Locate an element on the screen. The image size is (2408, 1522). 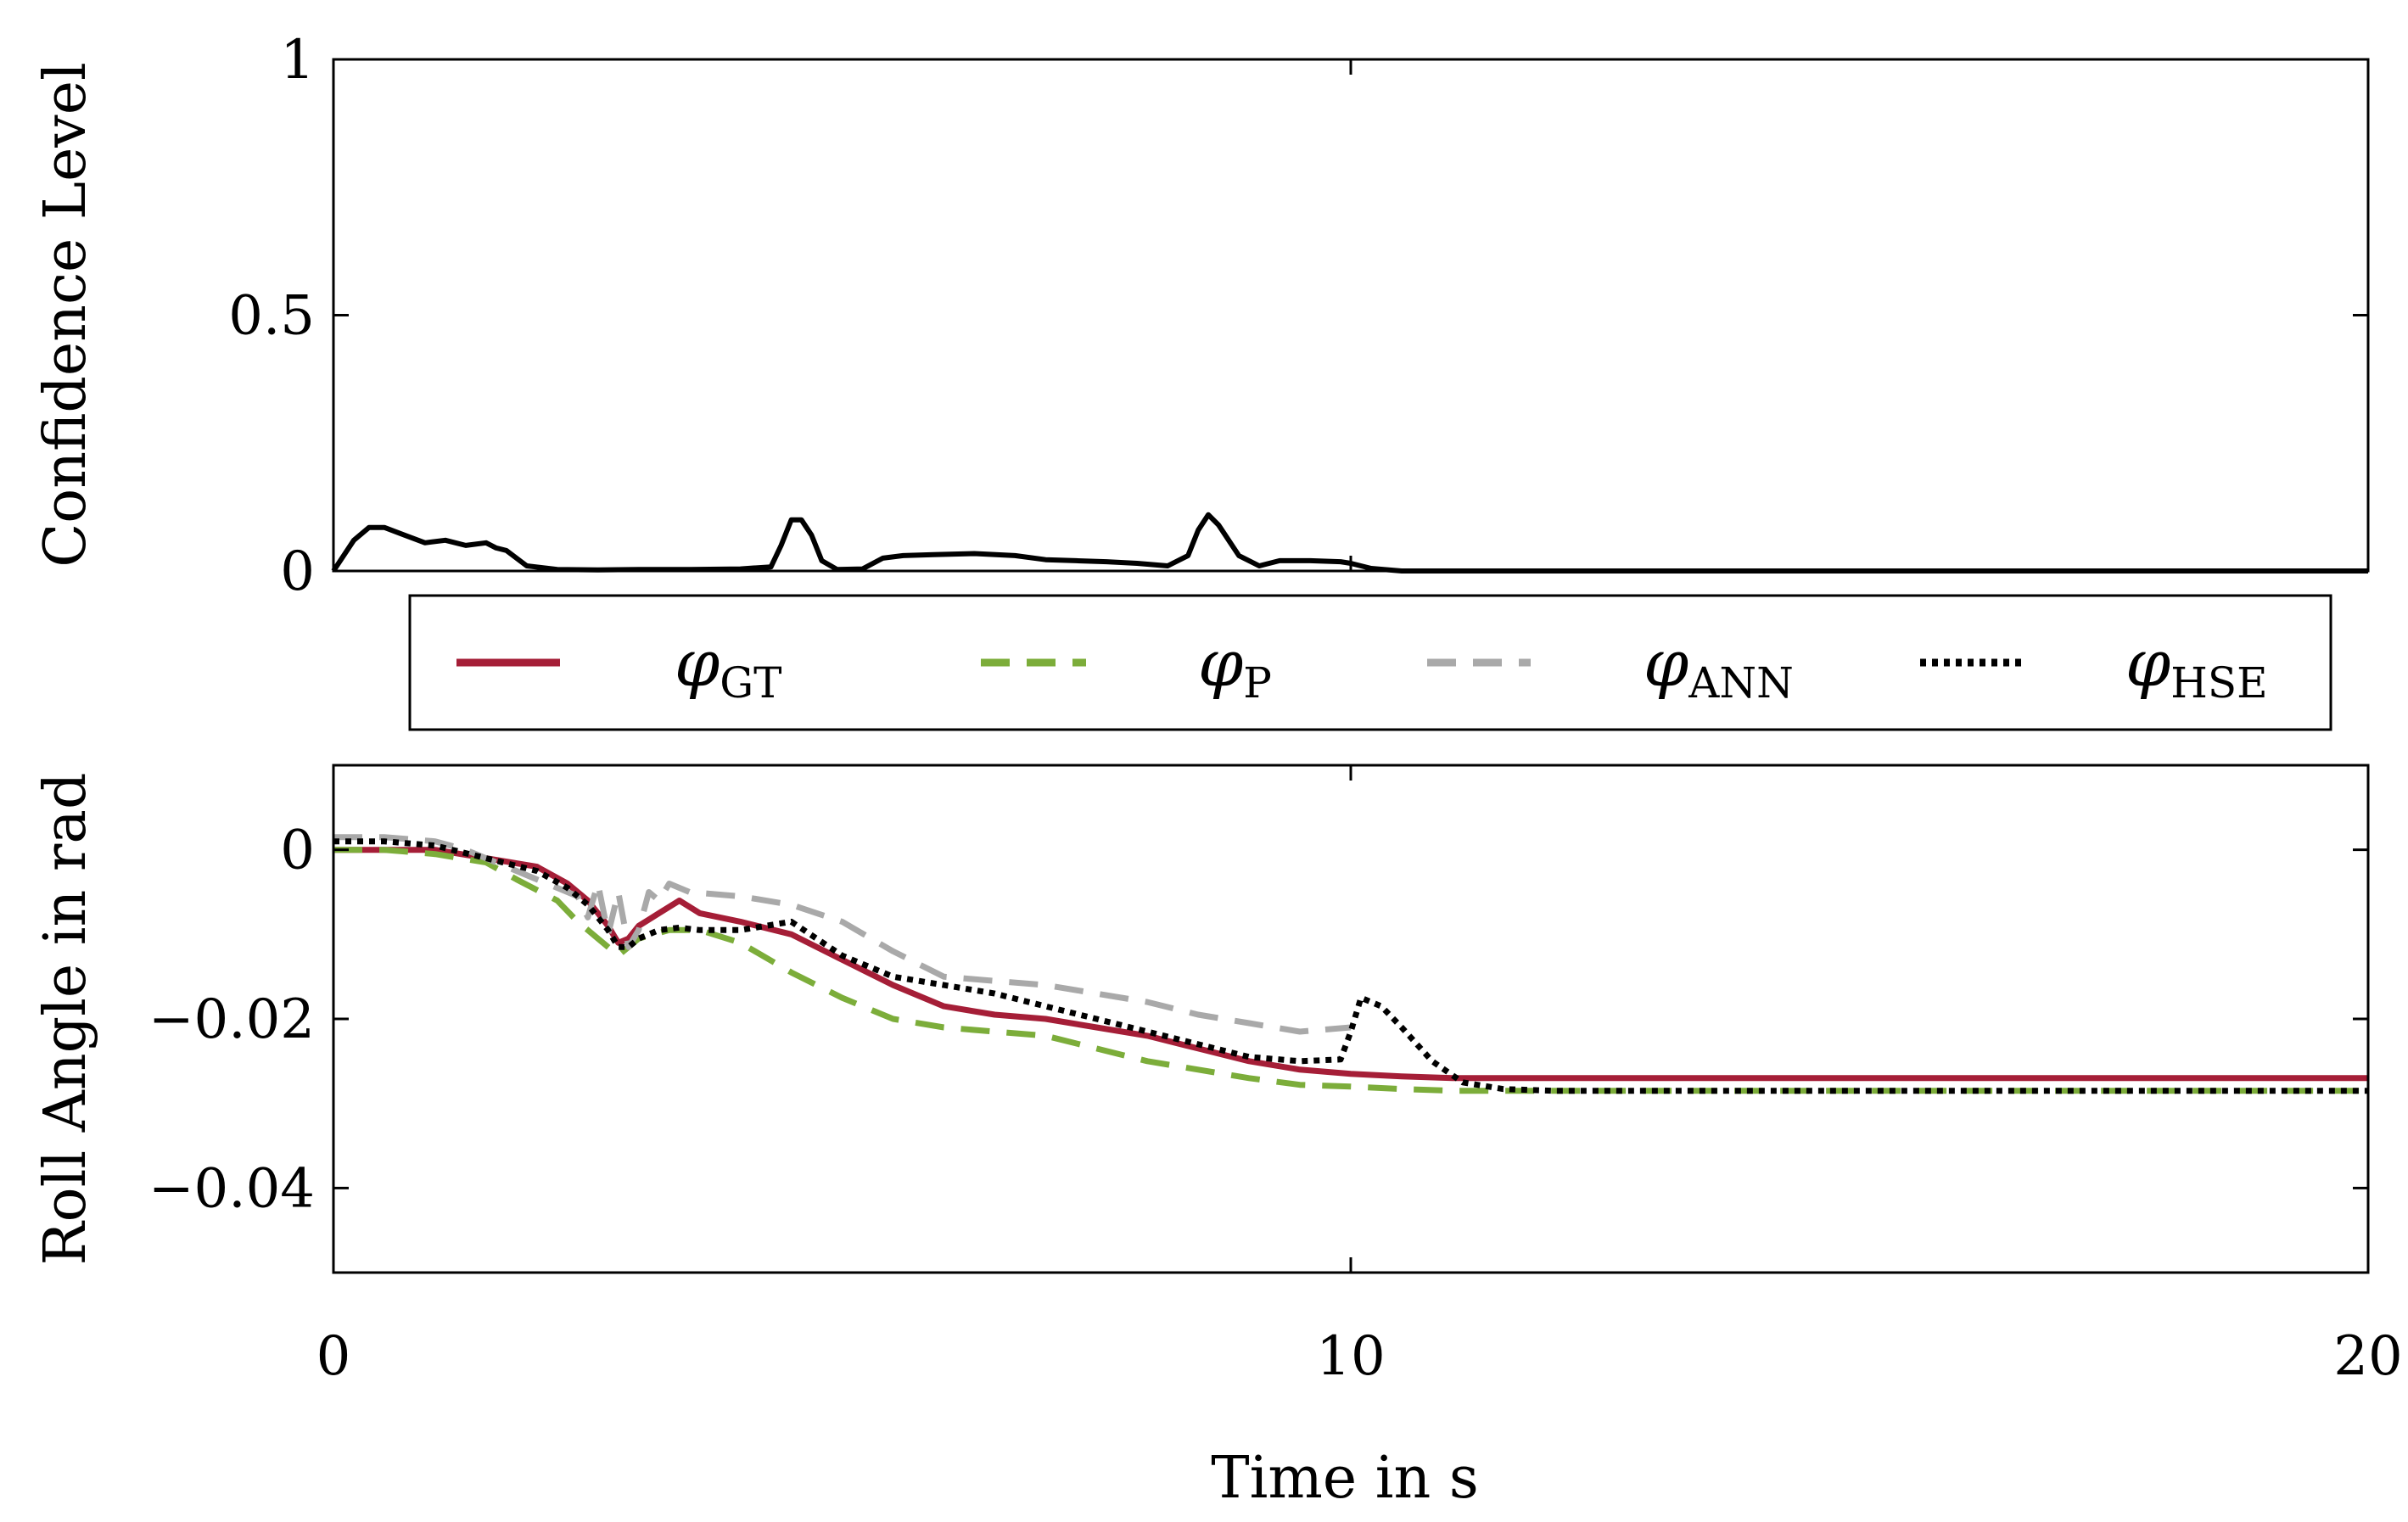
roll-series-hse is located at coordinates (1350, 966).